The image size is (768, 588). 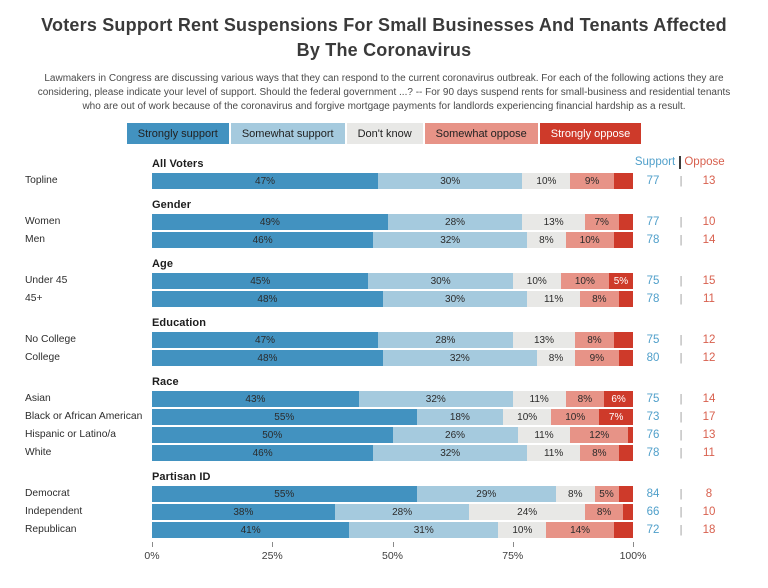 I want to click on bar-segment-value: 26%, so click(x=455, y=435).